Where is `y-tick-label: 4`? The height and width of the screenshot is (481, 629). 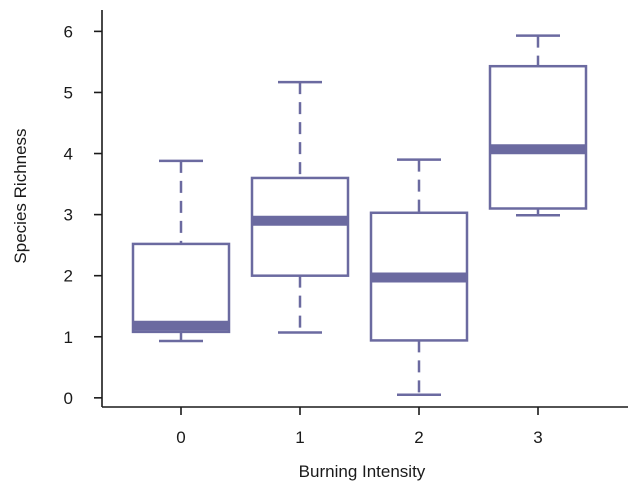 y-tick-label: 4 is located at coordinates (68, 154).